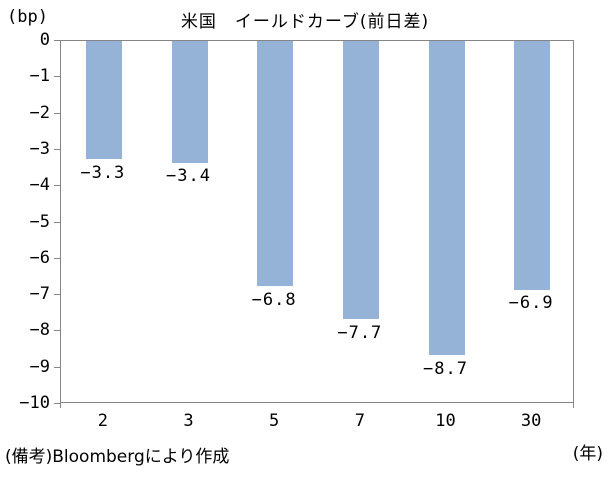 The image size is (610, 483). Describe the element at coordinates (188, 176) in the screenshot. I see `bar-value-label: −3.4` at that location.